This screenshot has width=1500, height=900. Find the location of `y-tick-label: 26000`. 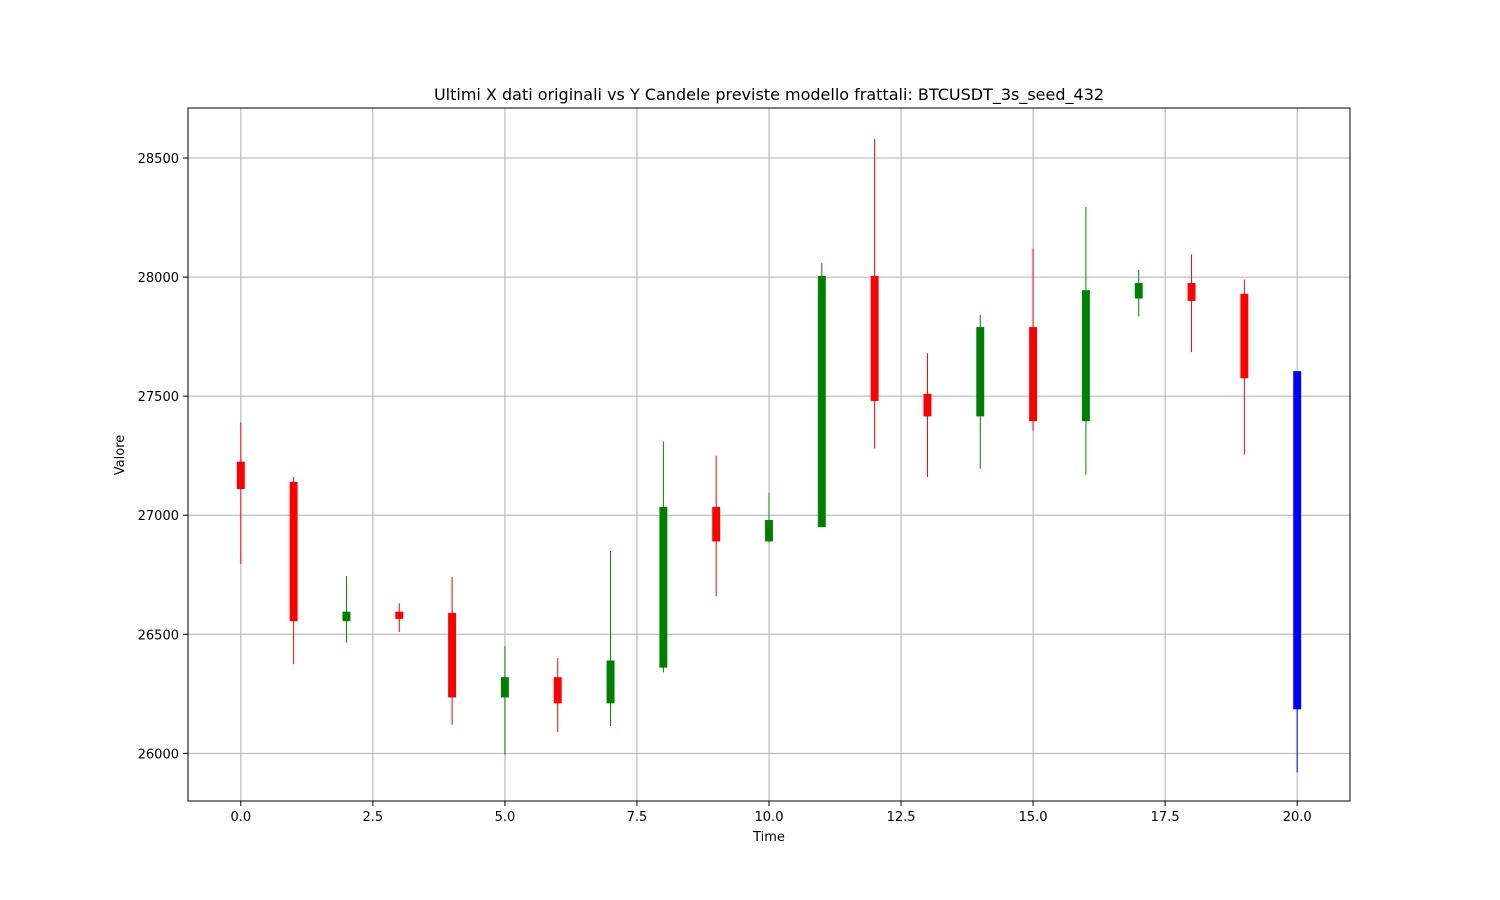

y-tick-label: 26000 is located at coordinates (158, 754).